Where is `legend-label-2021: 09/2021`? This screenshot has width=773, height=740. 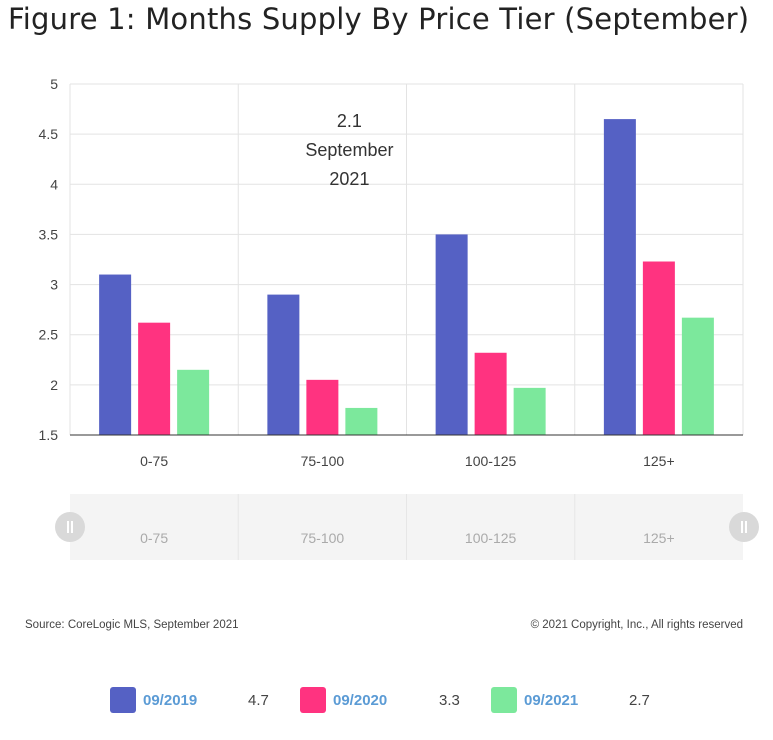 legend-label-2021: 09/2021 is located at coordinates (551, 700).